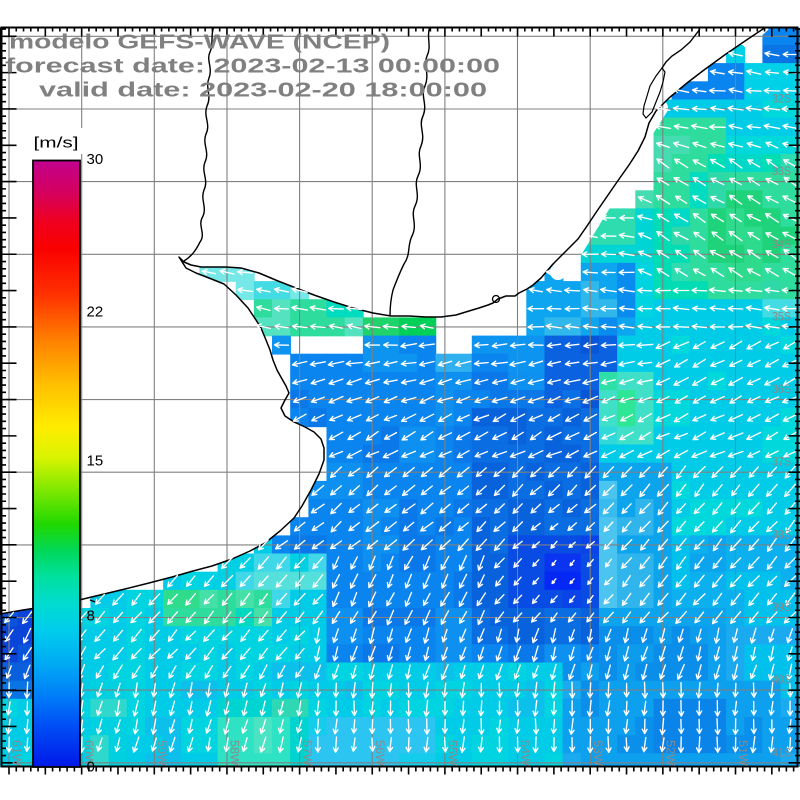 This screenshot has height=800, width=800. I want to click on svg-text: 22, so click(95, 312).